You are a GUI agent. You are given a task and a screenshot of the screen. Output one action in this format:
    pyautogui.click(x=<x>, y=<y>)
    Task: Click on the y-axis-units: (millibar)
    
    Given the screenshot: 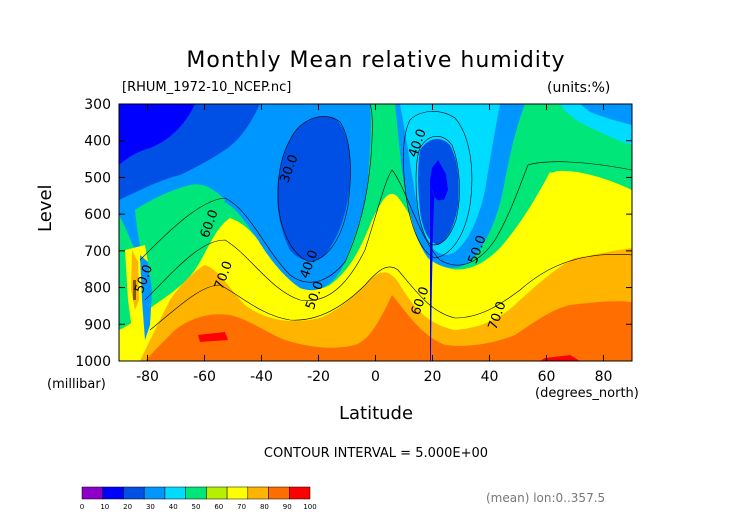 What is the action you would take?
    pyautogui.click(x=76, y=384)
    